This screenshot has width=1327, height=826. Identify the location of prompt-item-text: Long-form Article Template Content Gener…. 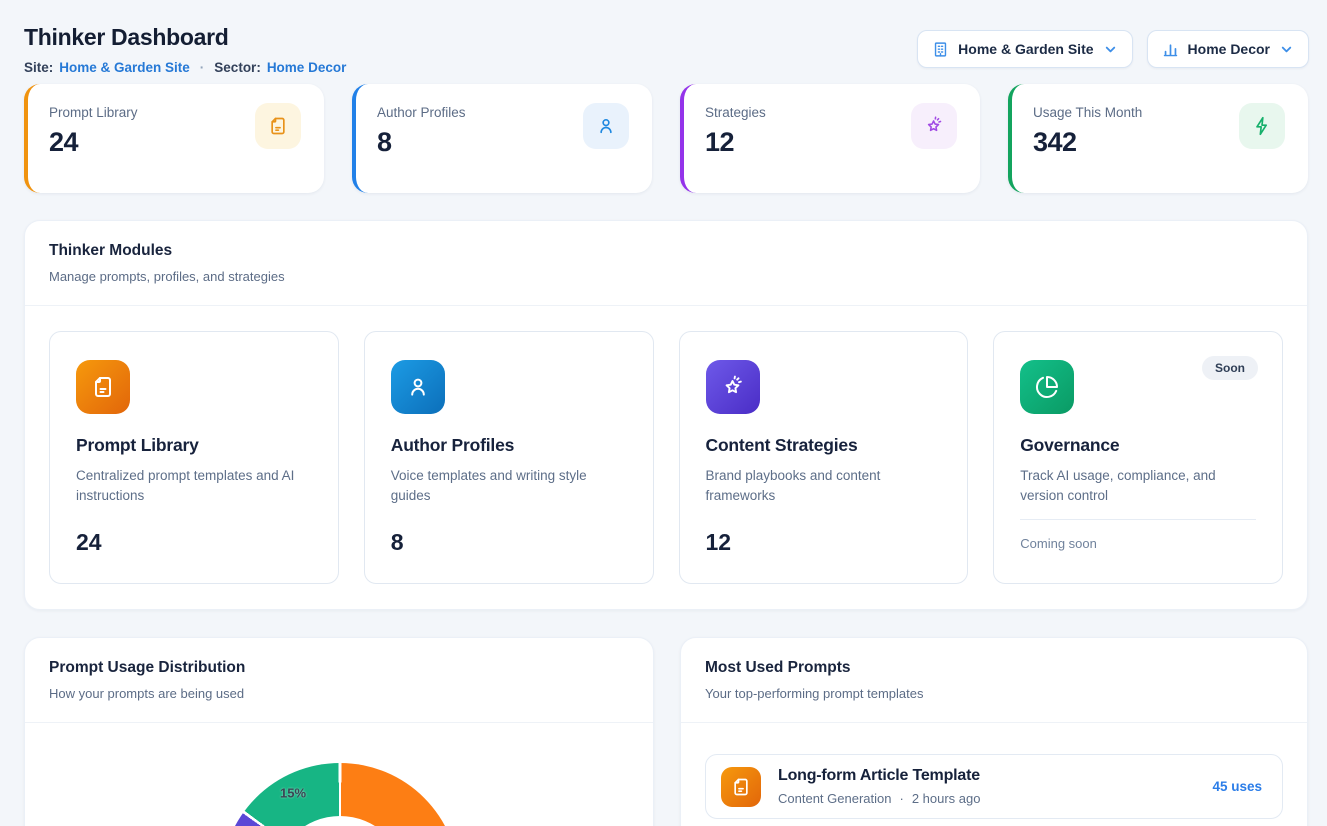
(995, 786).